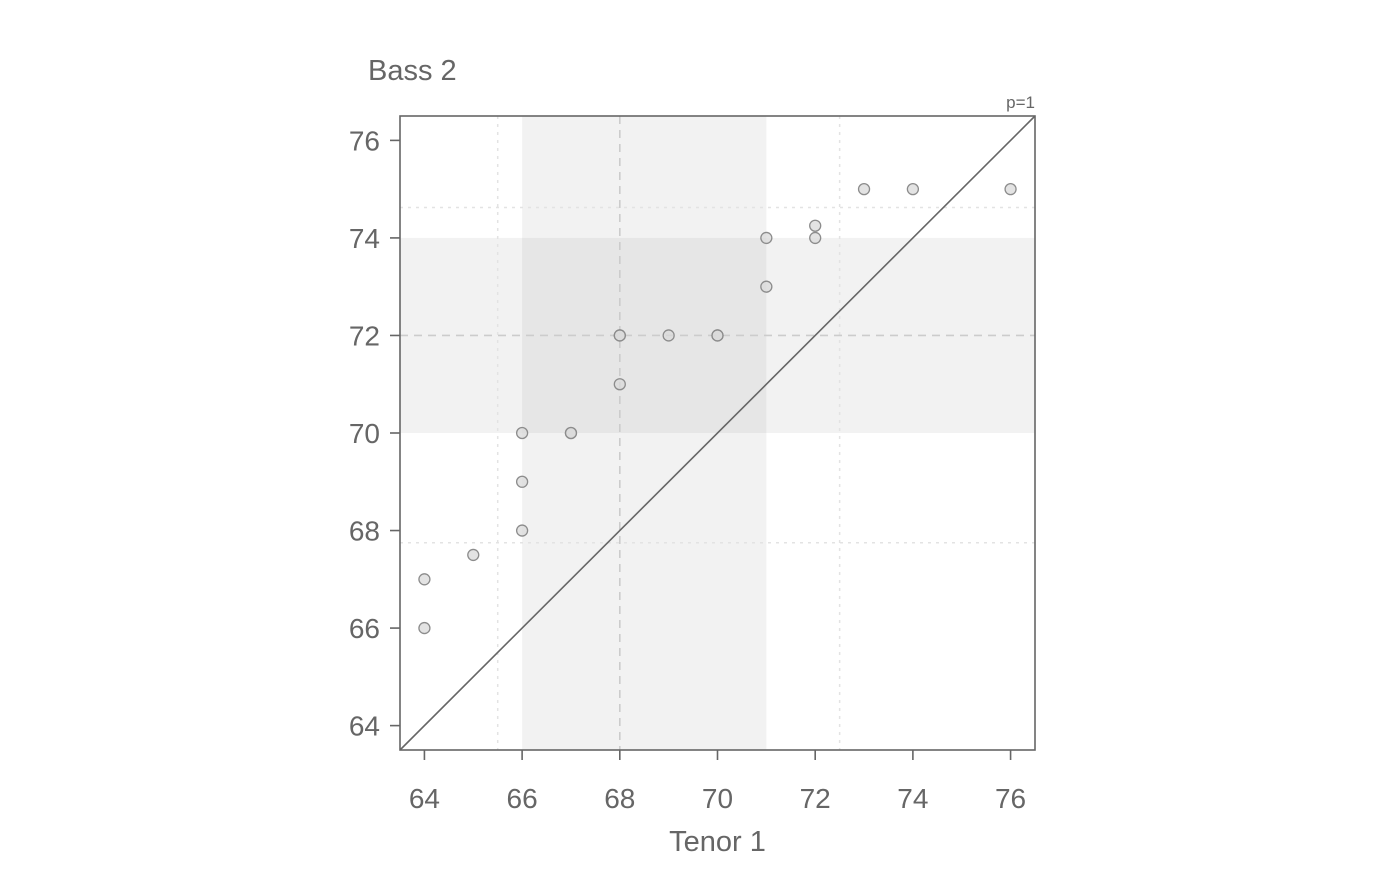  Describe the element at coordinates (412, 71) in the screenshot. I see `y-axis-title: Bass 2` at that location.